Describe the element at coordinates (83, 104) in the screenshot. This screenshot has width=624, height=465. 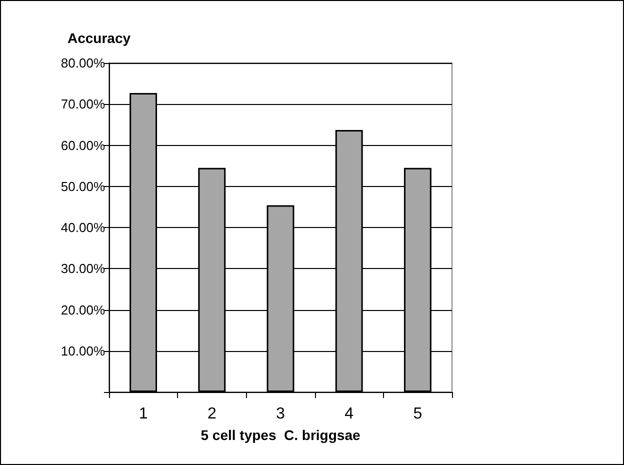
I see `y-tick-label: 70.00%` at that location.